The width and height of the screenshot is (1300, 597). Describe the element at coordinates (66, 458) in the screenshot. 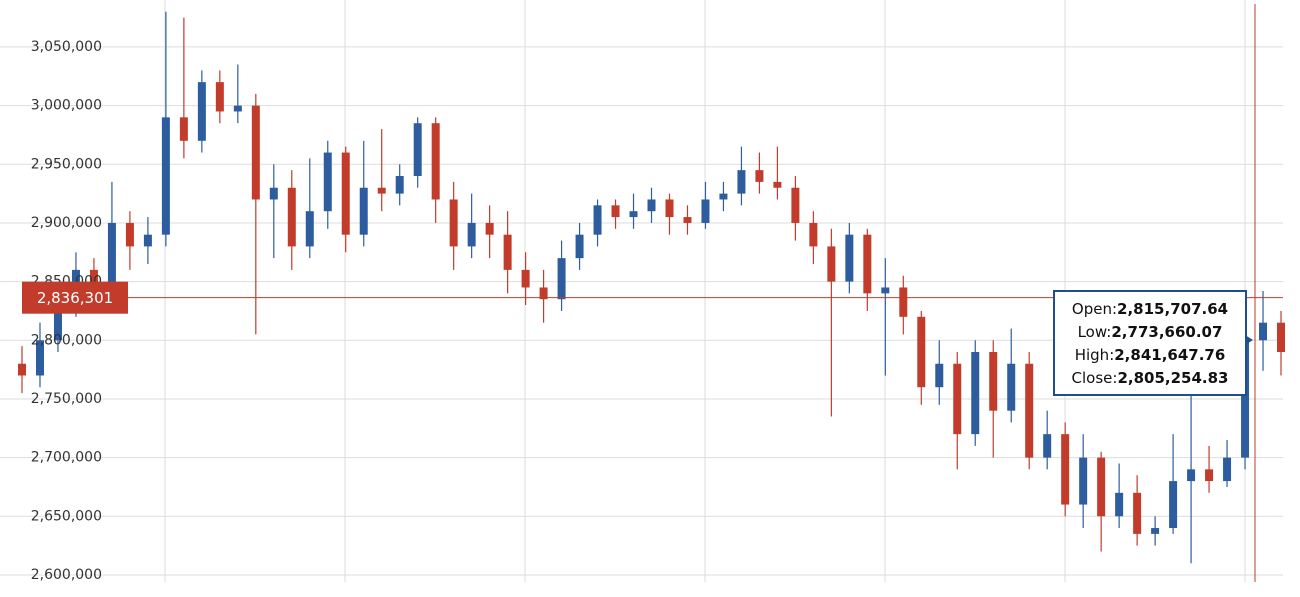

I see `y-tick-label: 2,700,000` at that location.